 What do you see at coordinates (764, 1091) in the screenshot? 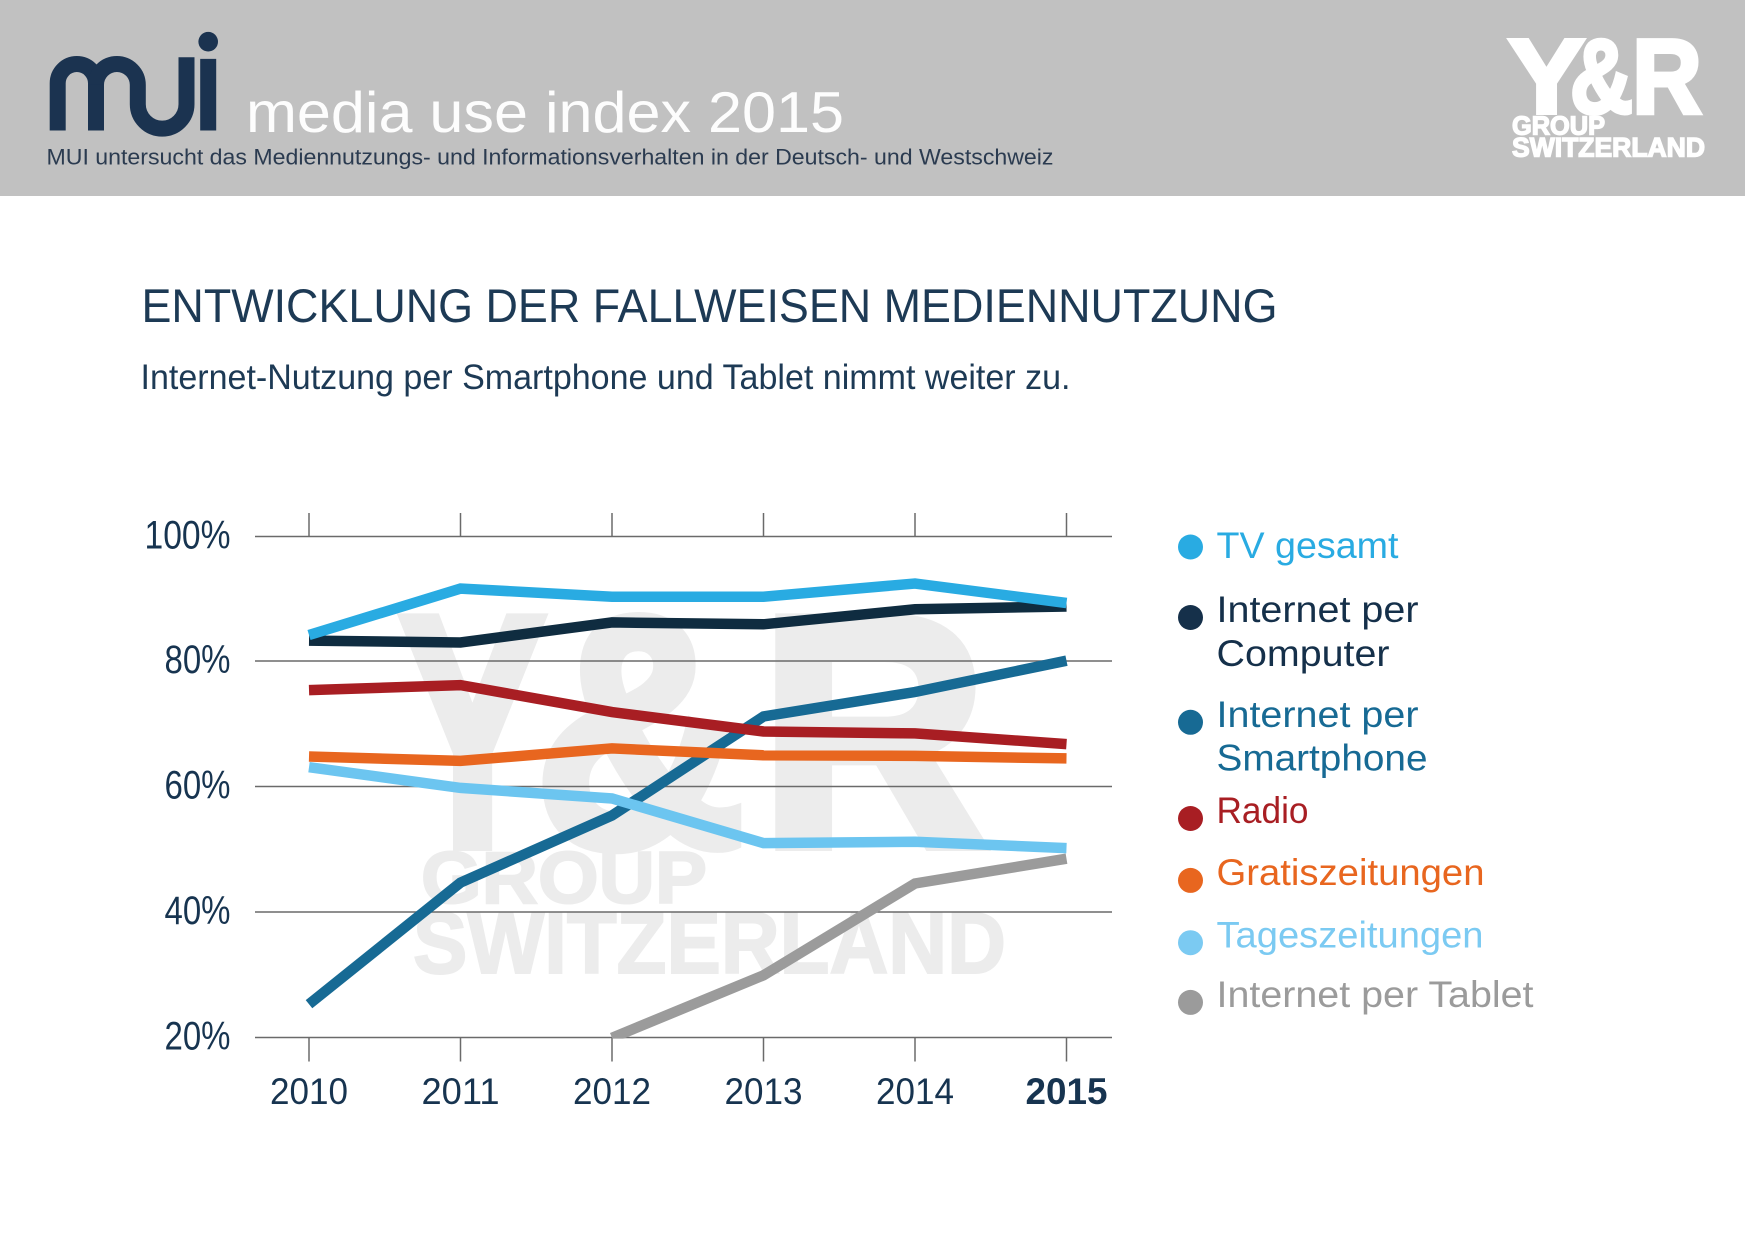
I see `svg-text: 2013` at bounding box center [764, 1091].